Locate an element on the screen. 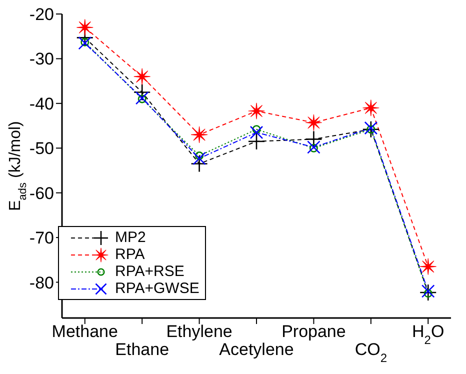 This screenshot has width=466, height=374. y-tick-label: -20 is located at coordinates (41, 14).